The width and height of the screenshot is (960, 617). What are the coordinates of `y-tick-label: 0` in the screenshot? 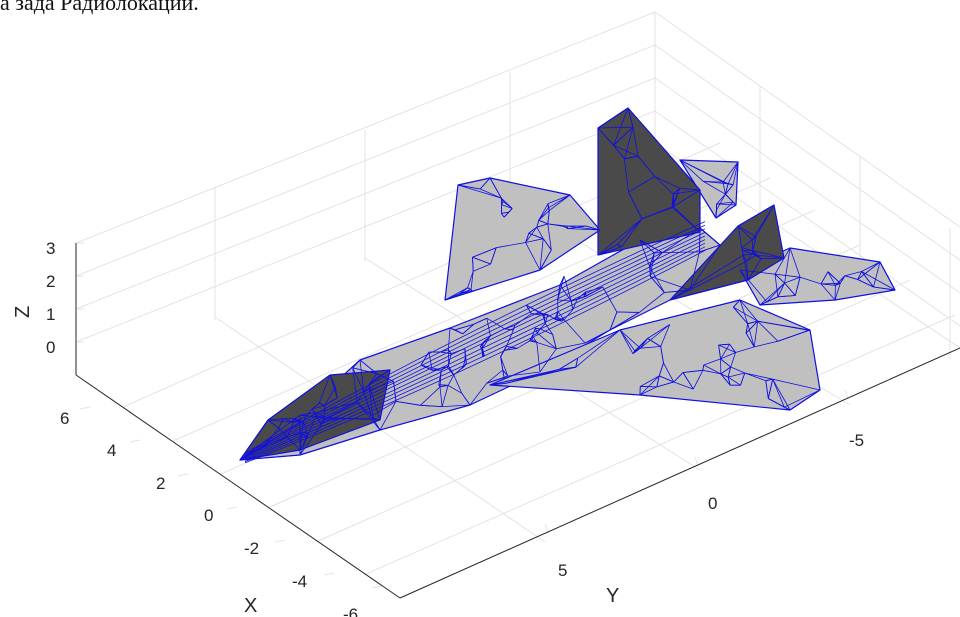 It's located at (712, 503).